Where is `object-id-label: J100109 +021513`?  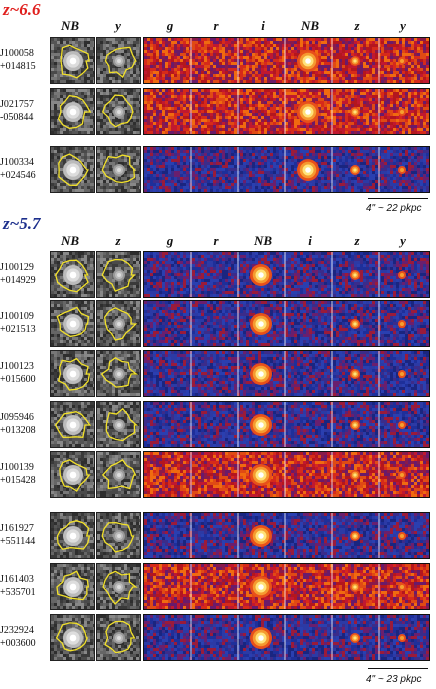 object-id-label: J100109 +021513 is located at coordinates (25, 323).